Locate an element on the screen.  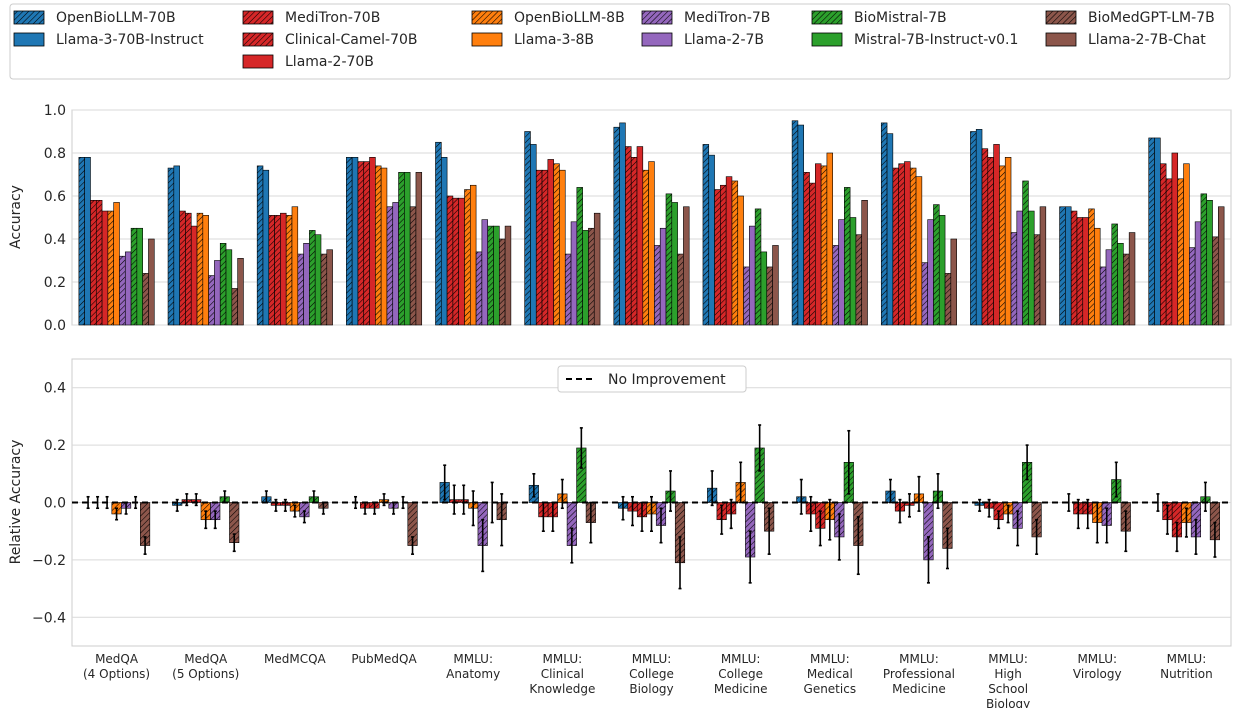
top-y-tick-label: 1.0 is located at coordinates (55, 111).